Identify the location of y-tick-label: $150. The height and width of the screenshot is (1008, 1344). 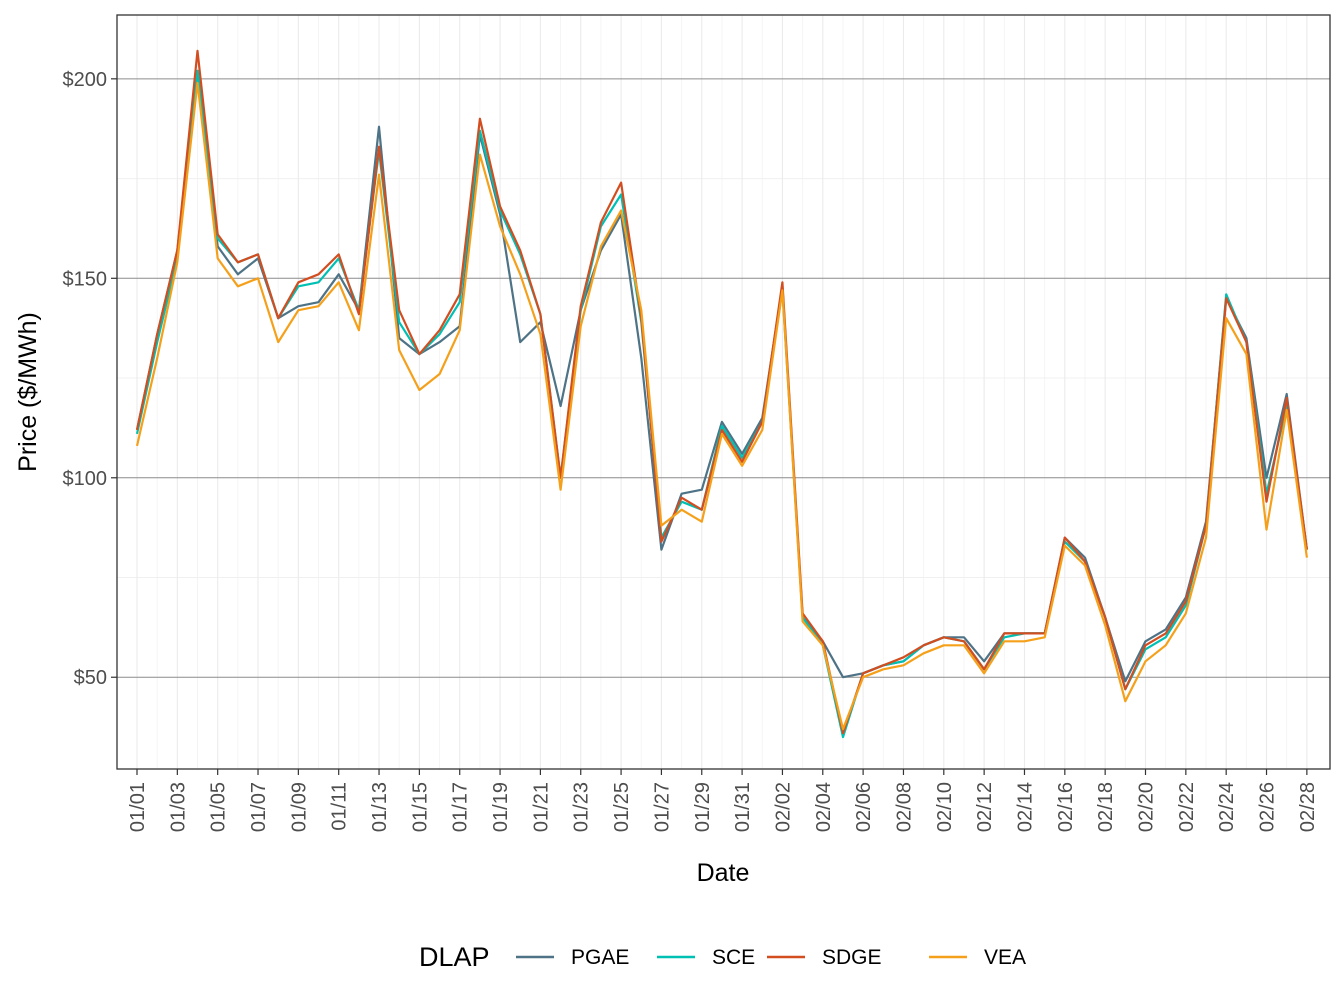
(85, 279).